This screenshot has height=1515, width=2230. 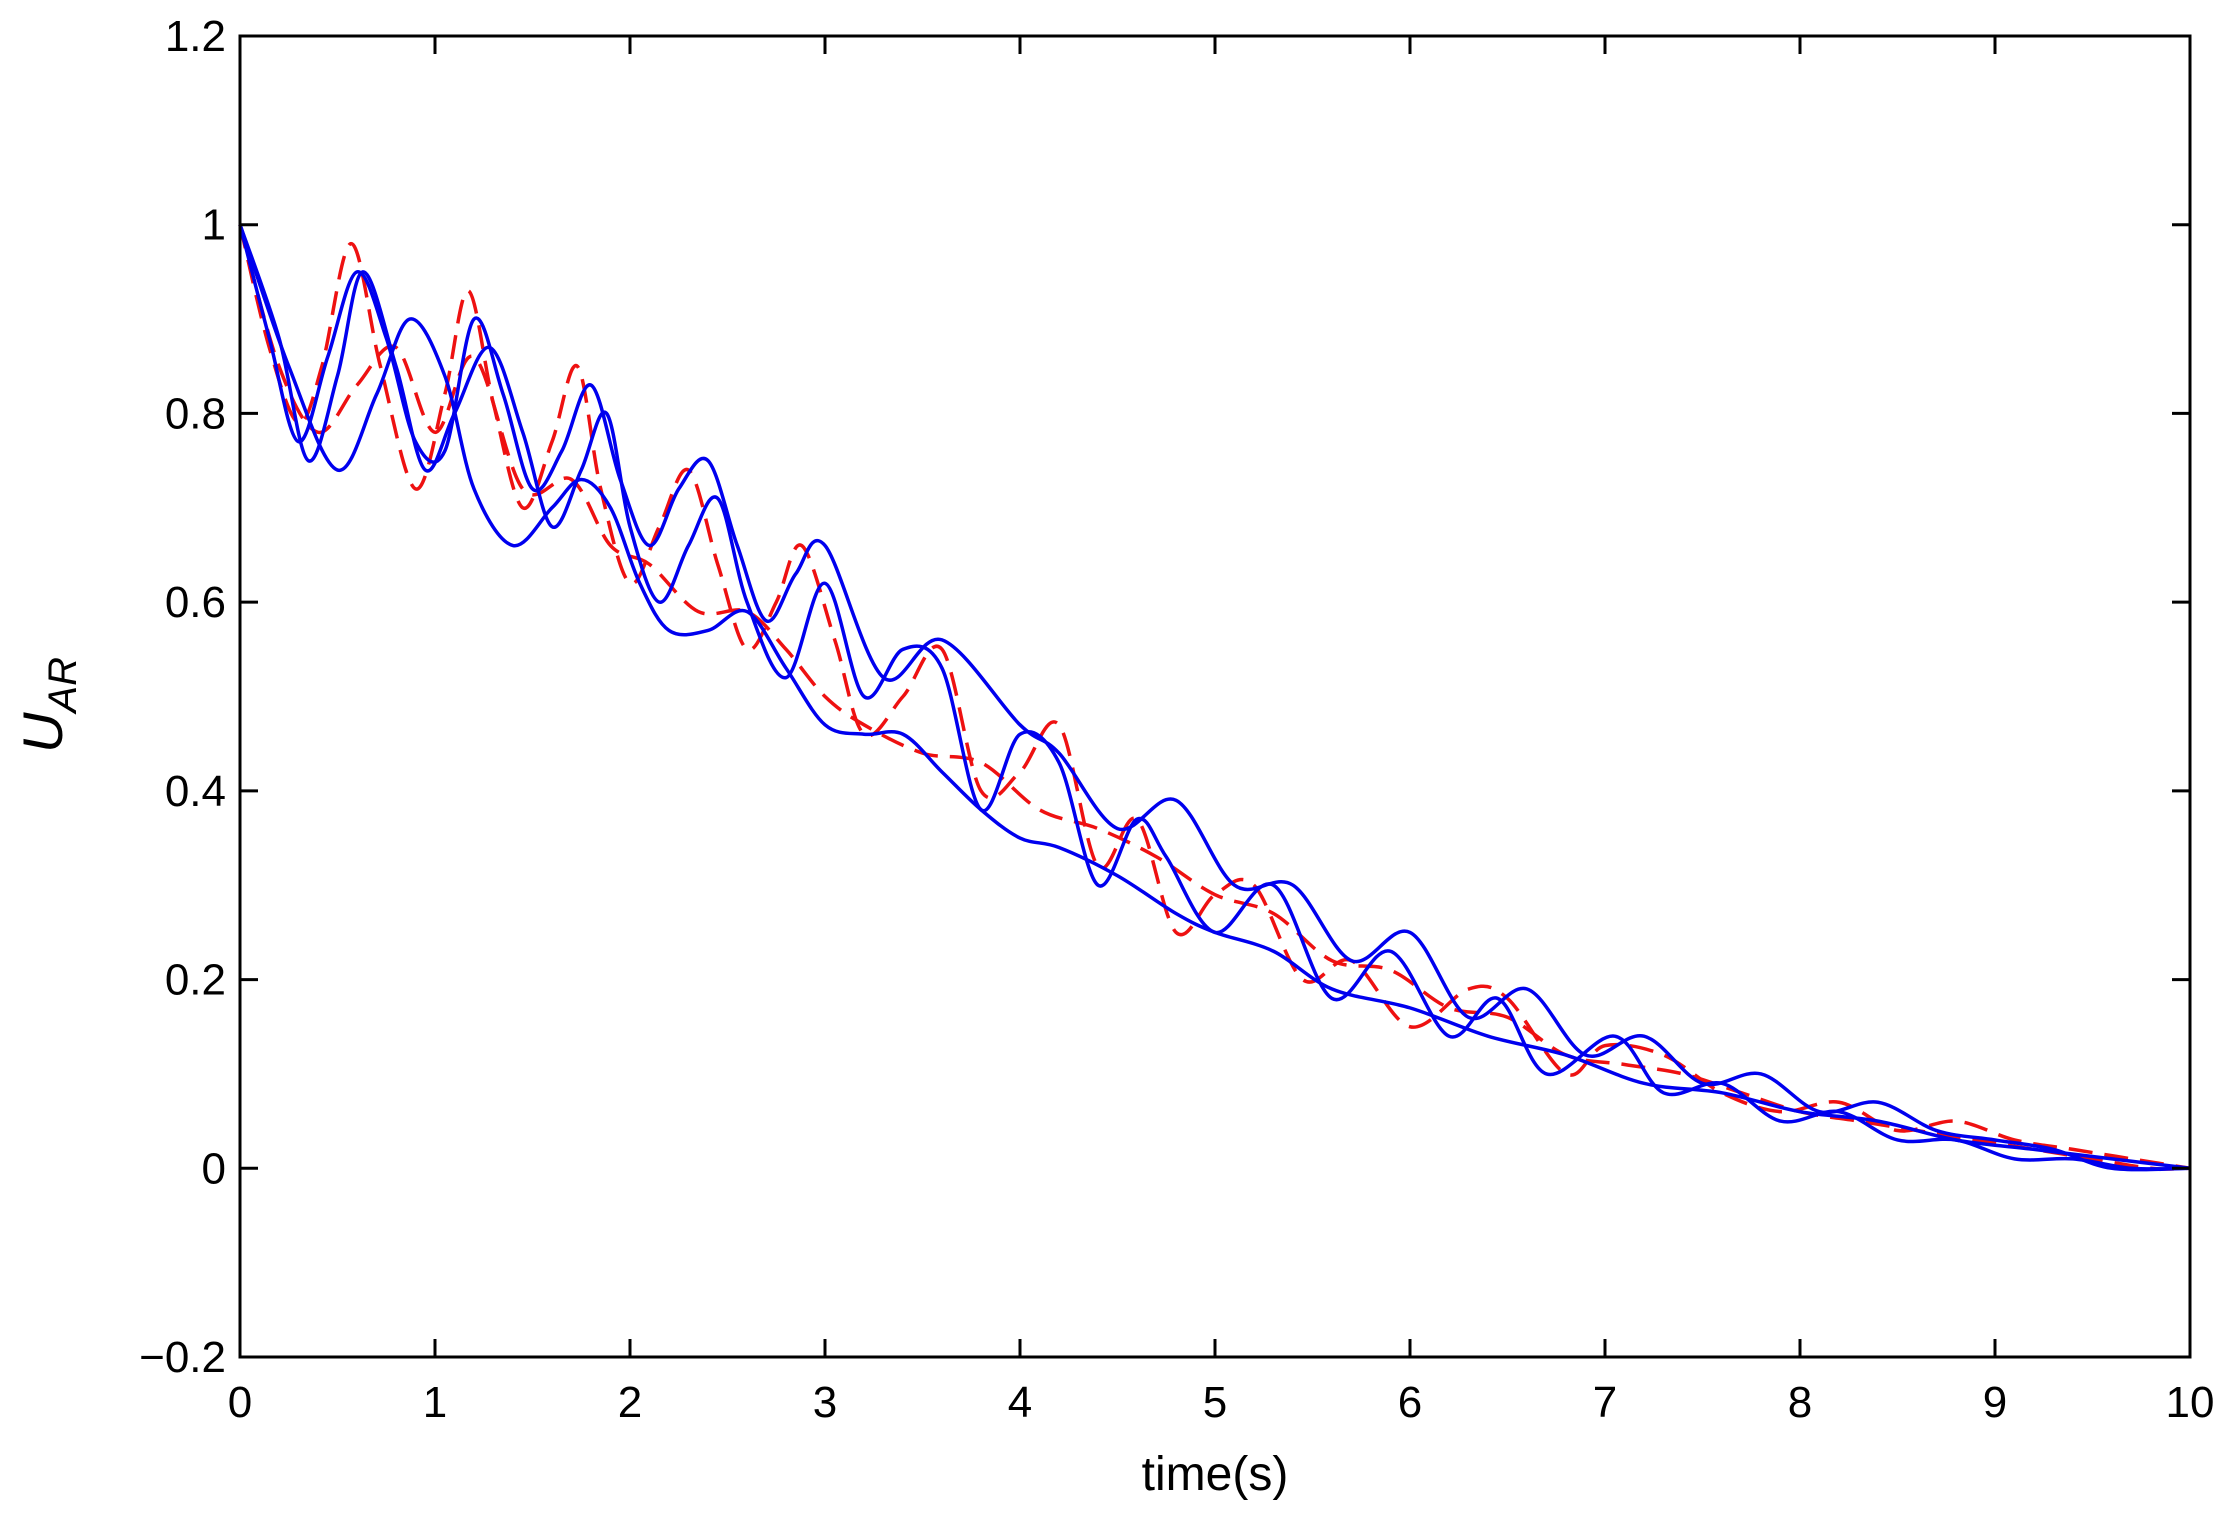 I want to click on y-tick-label: 0.6, so click(x=195, y=602).